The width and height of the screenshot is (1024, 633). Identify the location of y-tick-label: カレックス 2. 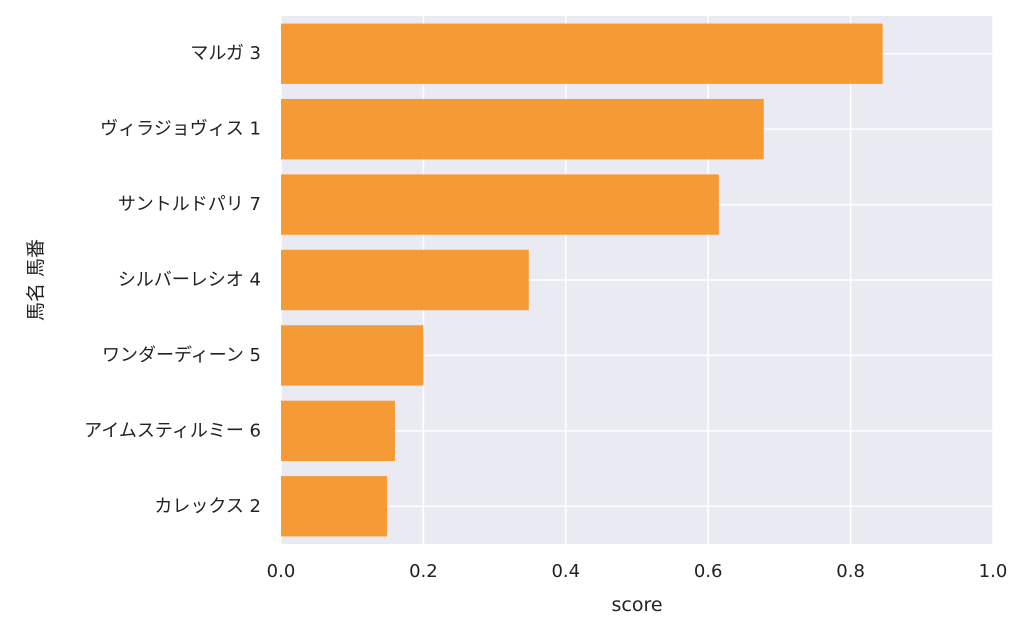
(207, 506).